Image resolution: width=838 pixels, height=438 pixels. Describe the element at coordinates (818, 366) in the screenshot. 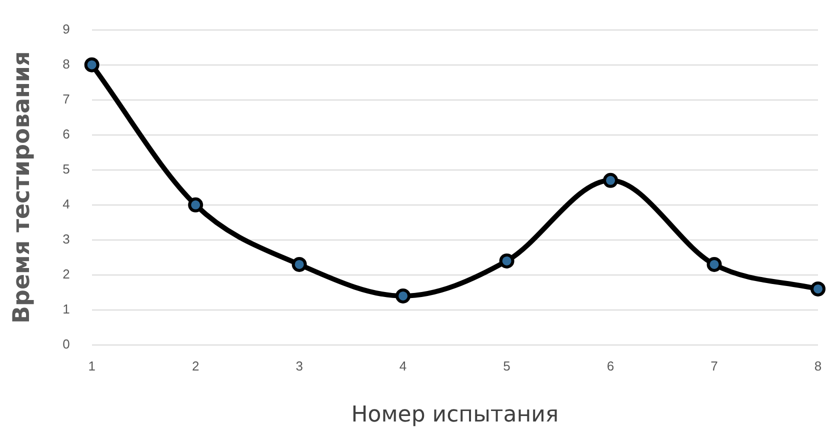

I see `x-tick-label: 8` at that location.